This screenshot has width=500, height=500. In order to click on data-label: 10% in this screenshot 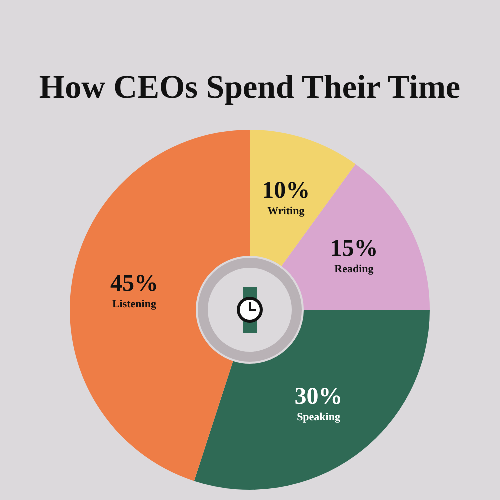, I will do `click(286, 191)`.